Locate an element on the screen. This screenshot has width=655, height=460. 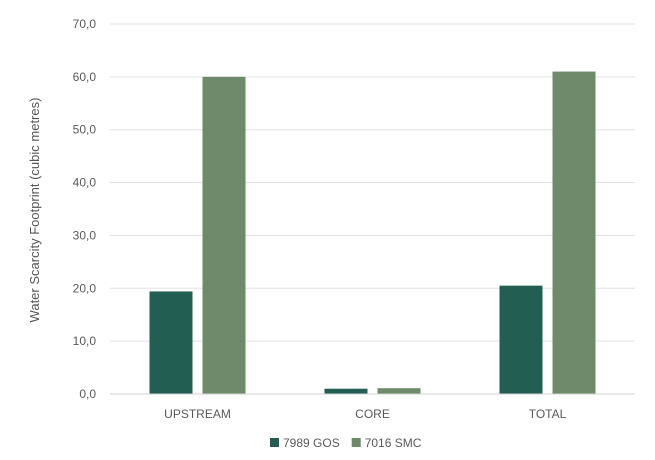
bar-upstream-7016-smc is located at coordinates (224, 235).